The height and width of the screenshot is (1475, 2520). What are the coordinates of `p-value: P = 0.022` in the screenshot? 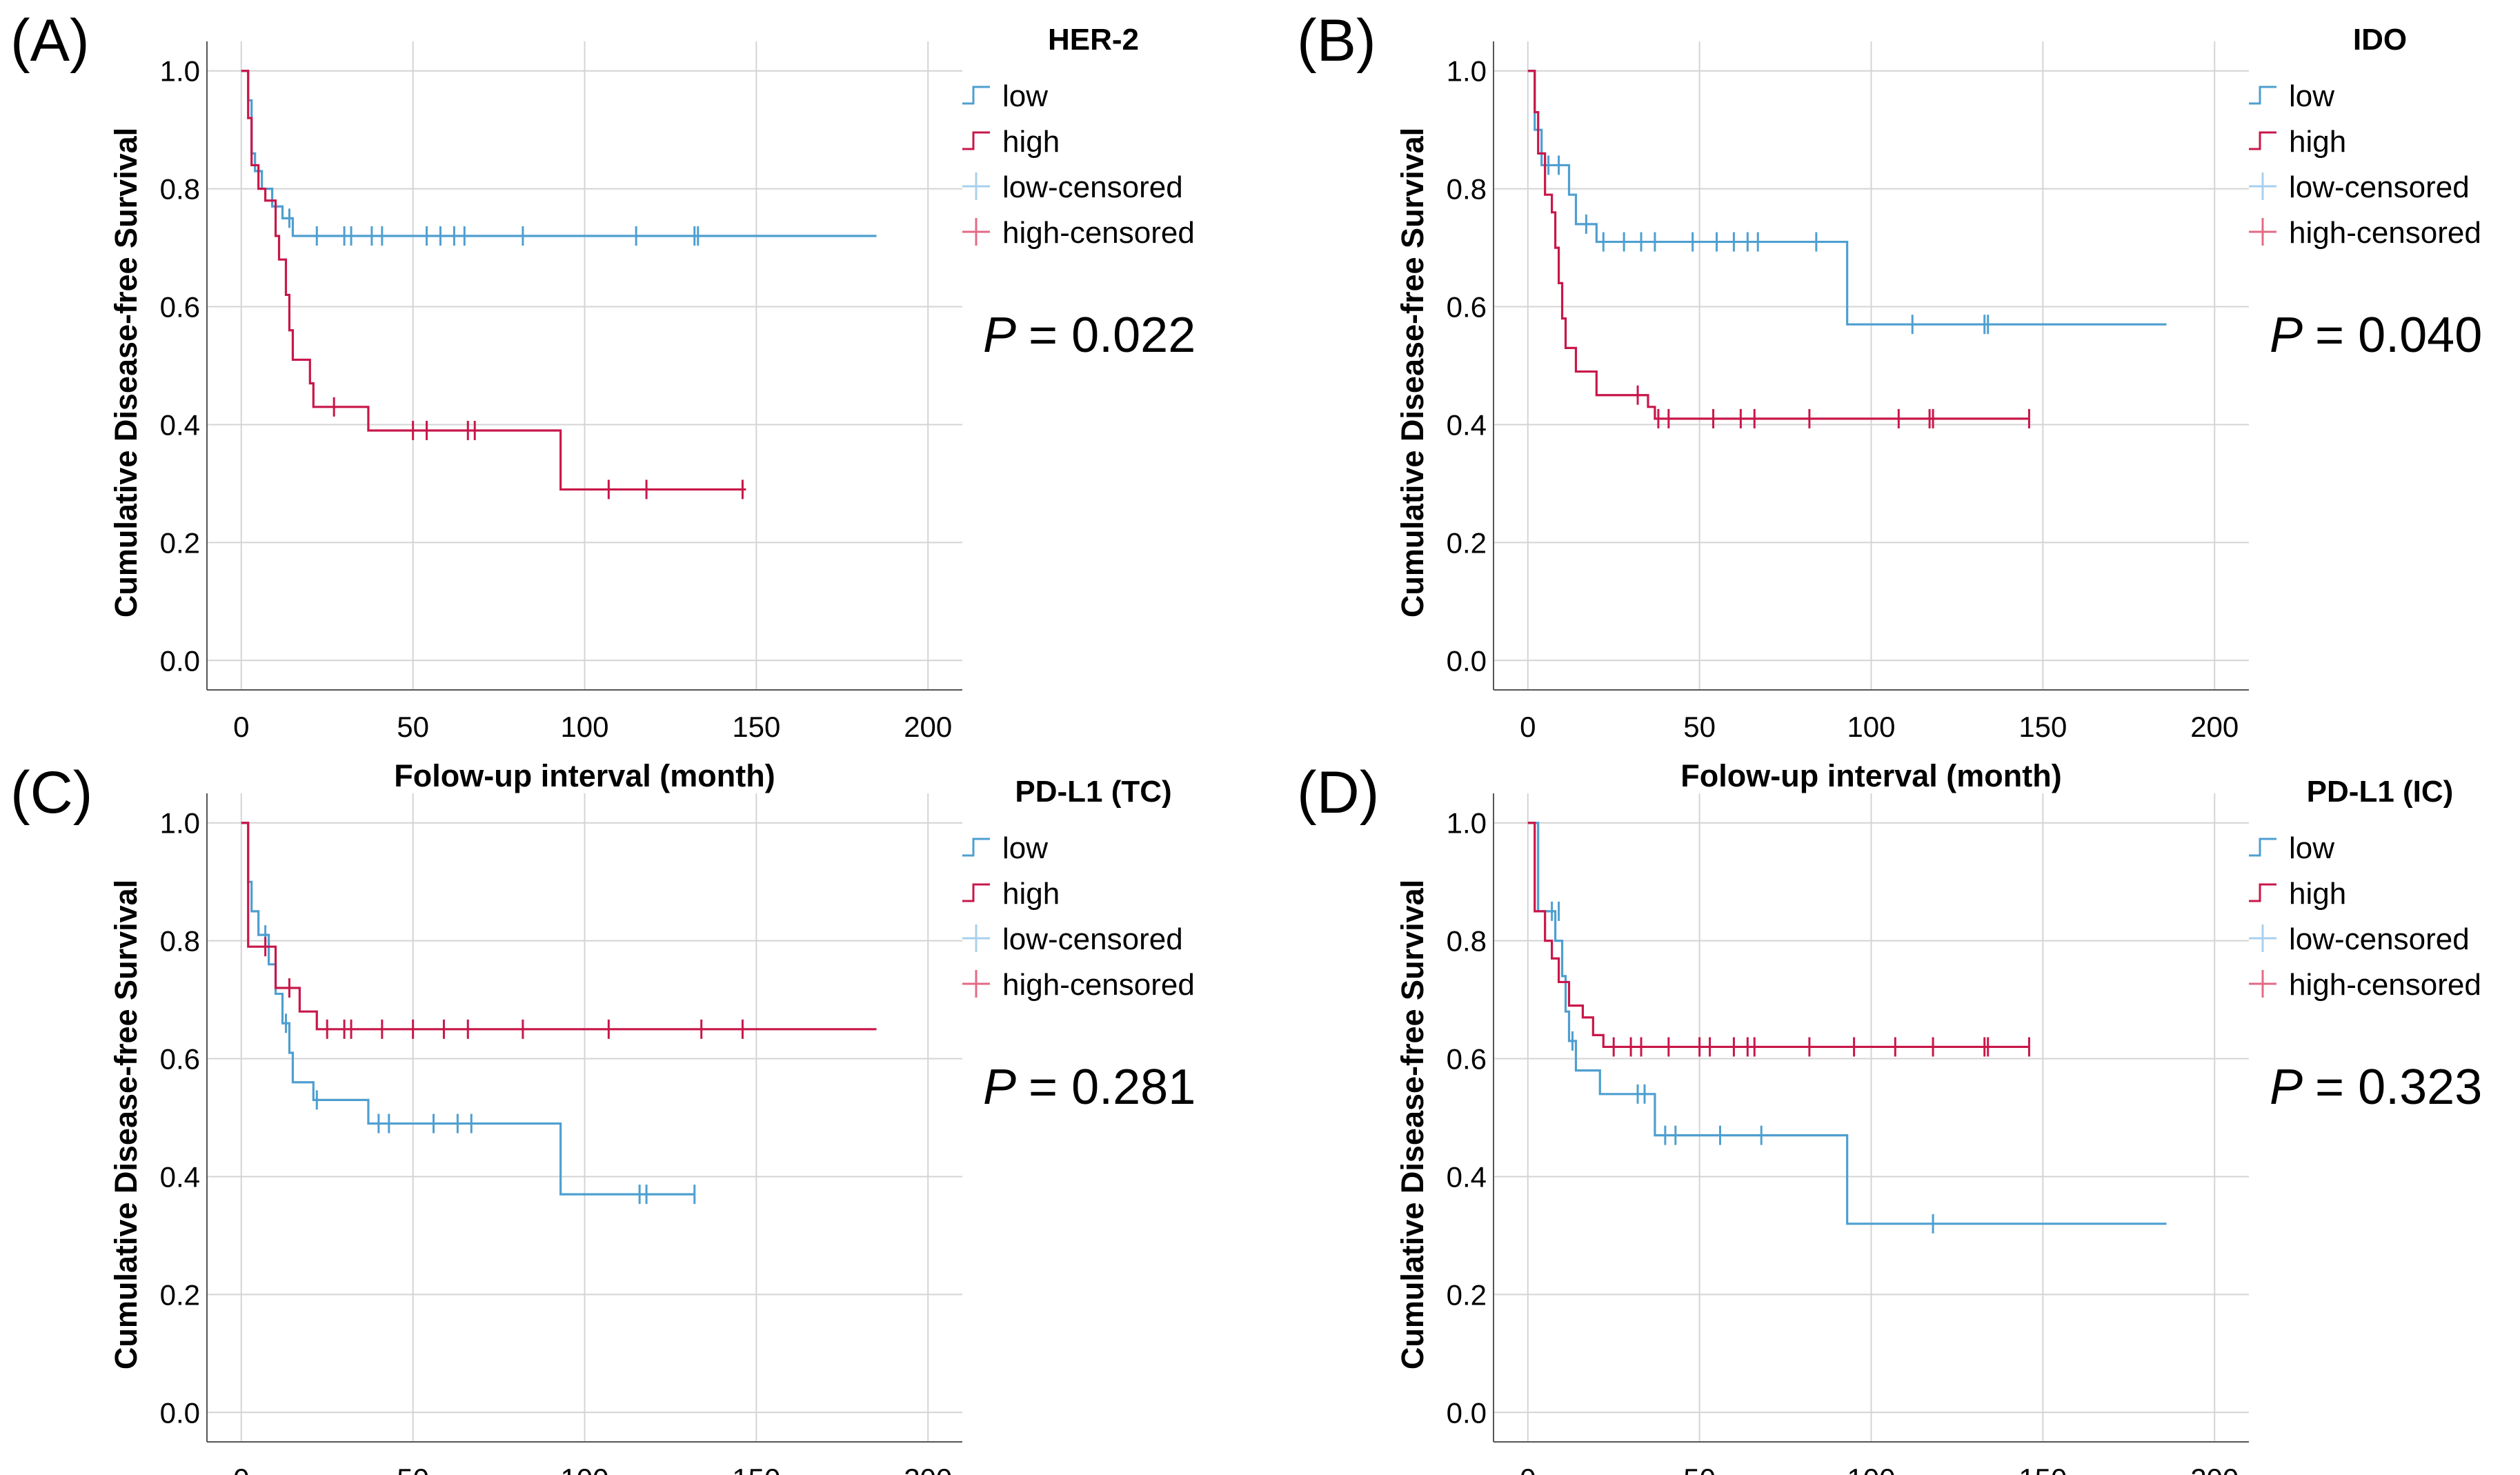 It's located at (1089, 335).